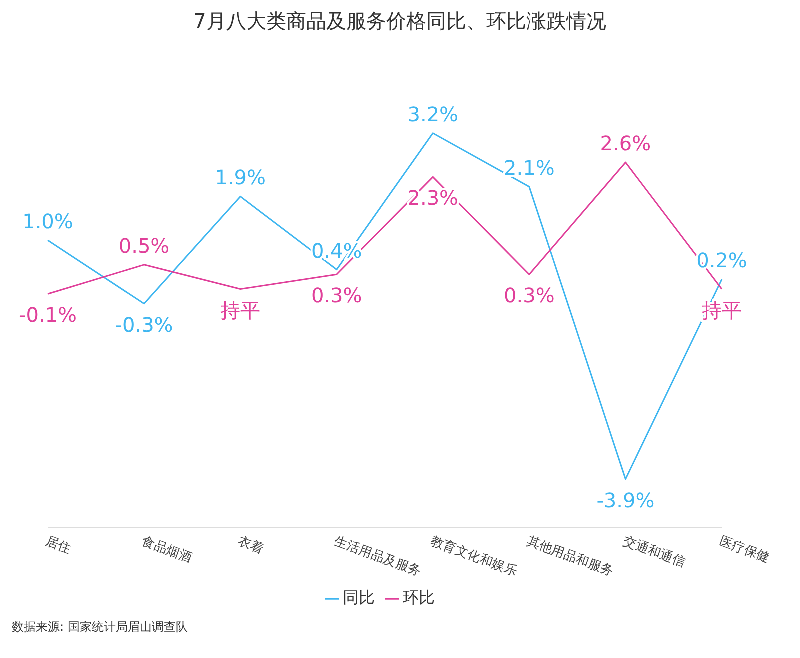 This screenshot has width=800, height=658. I want to click on data-label: 持平, so click(240, 310).